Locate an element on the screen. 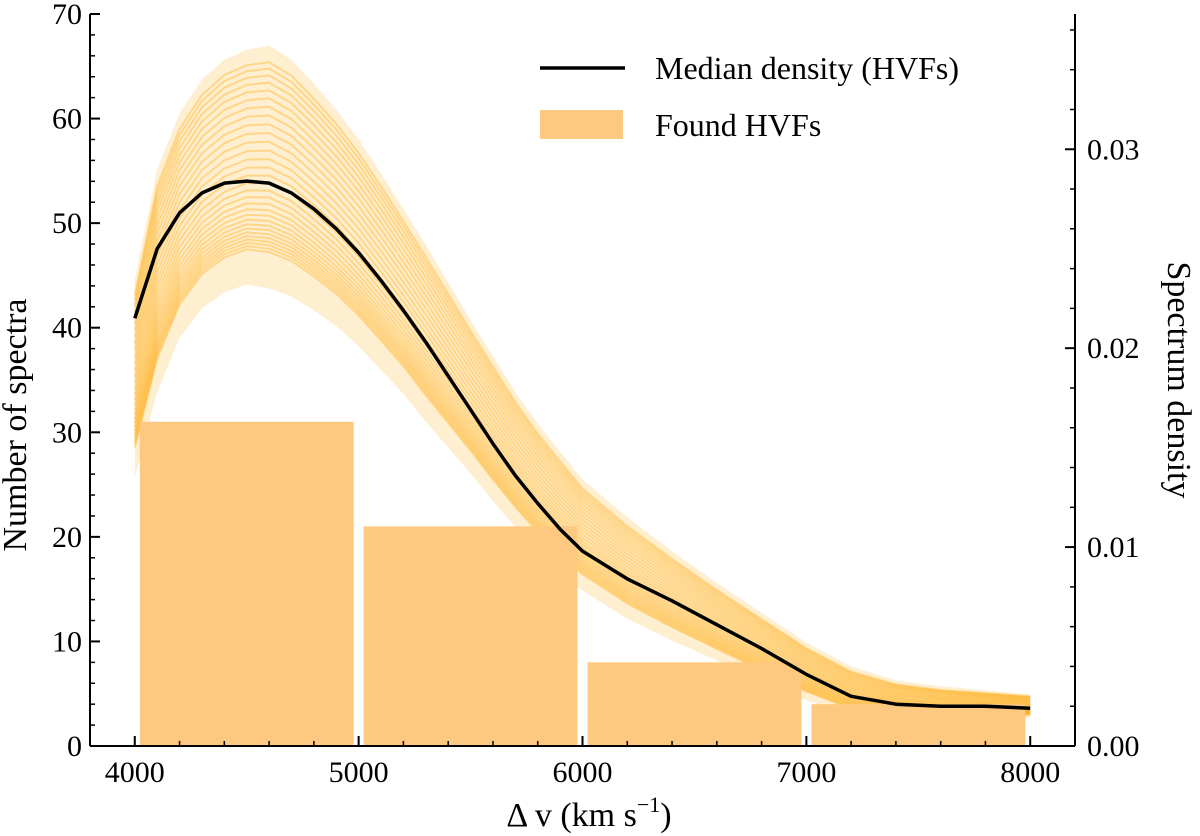 The width and height of the screenshot is (1200, 836). y-tick-label: 40 is located at coordinates (67, 328).